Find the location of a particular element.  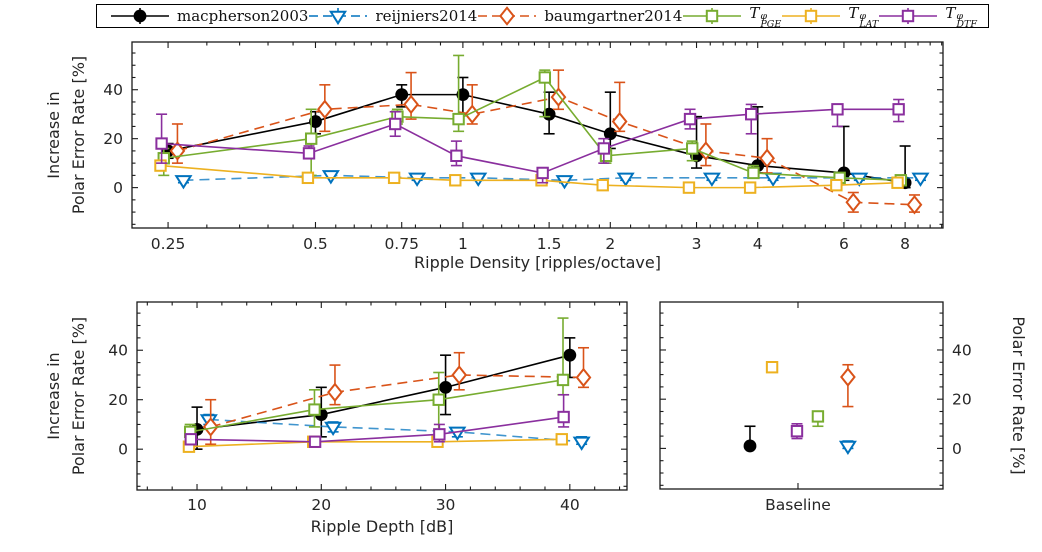

xtick-label: 30 is located at coordinates (446, 505).